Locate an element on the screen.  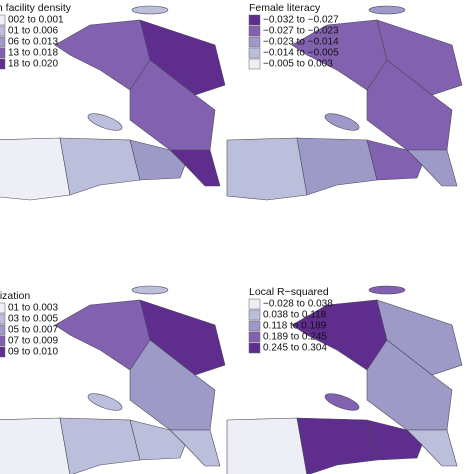
legend-label: 01 to 0.003 is located at coordinates (33, 308).